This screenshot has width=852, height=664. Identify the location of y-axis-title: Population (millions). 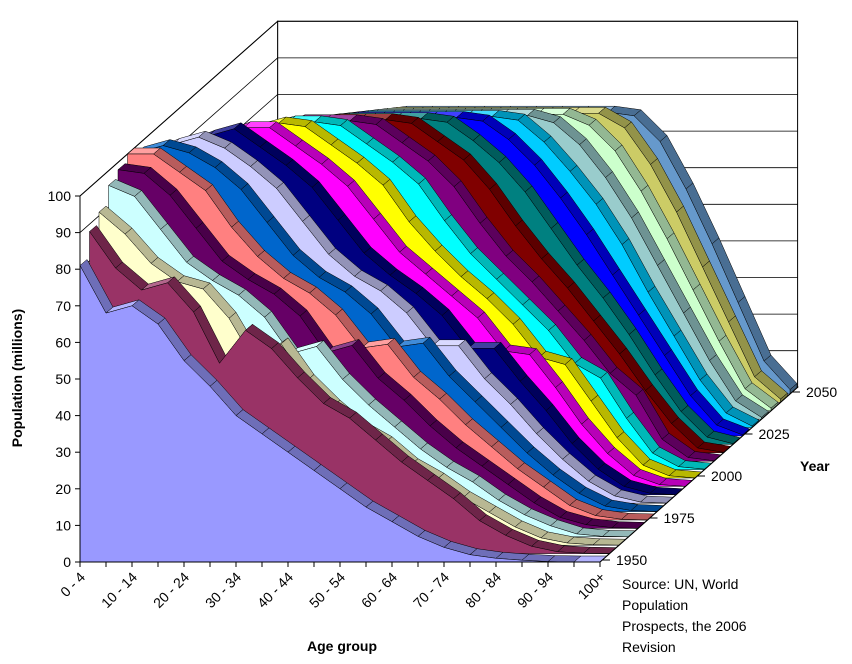
(17, 378).